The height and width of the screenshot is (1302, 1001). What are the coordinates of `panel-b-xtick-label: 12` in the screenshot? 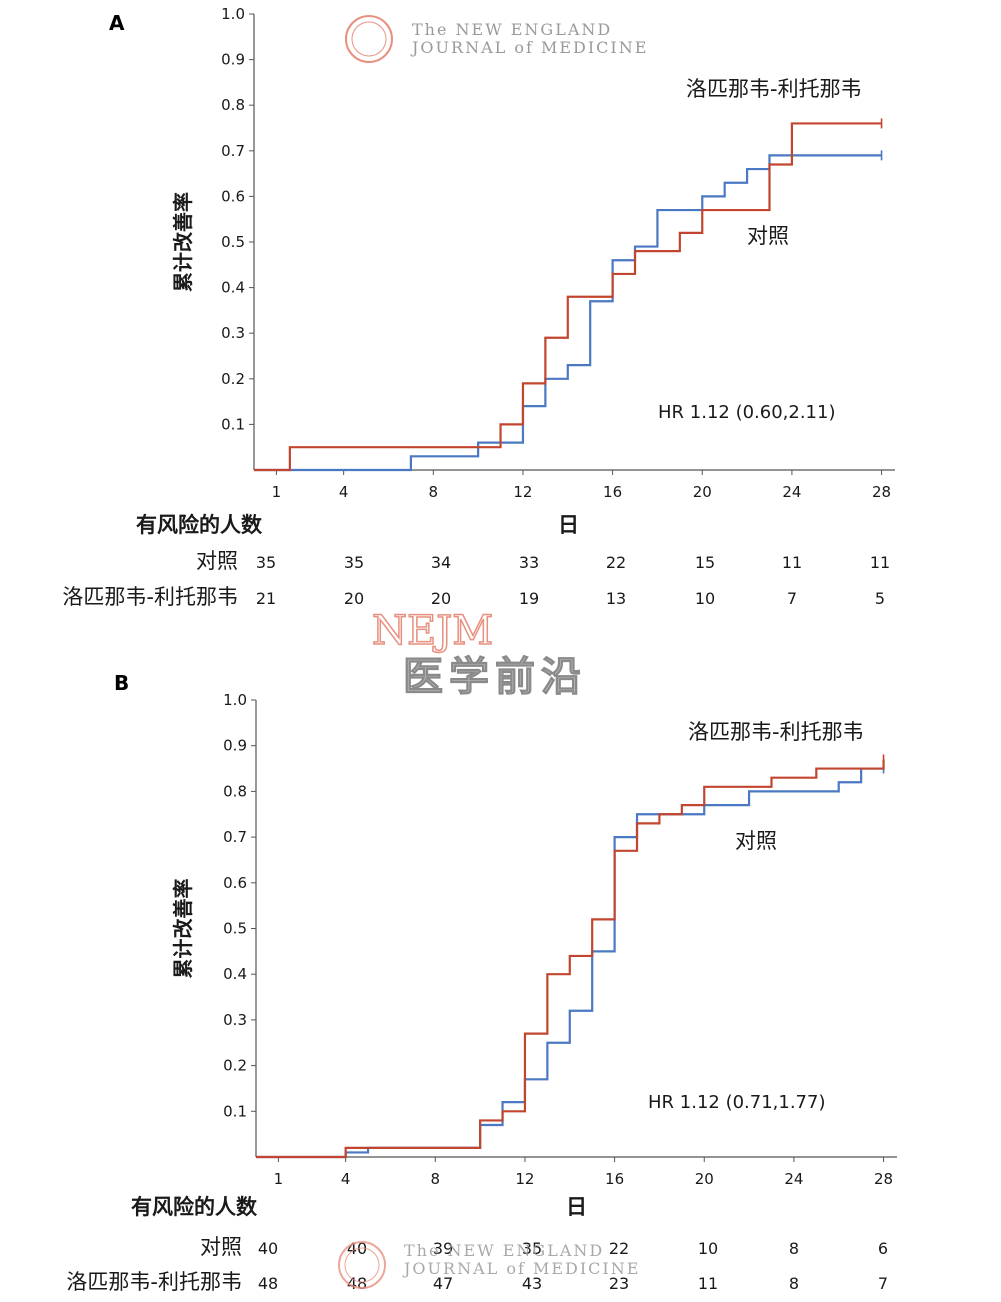 It's located at (524, 1179).